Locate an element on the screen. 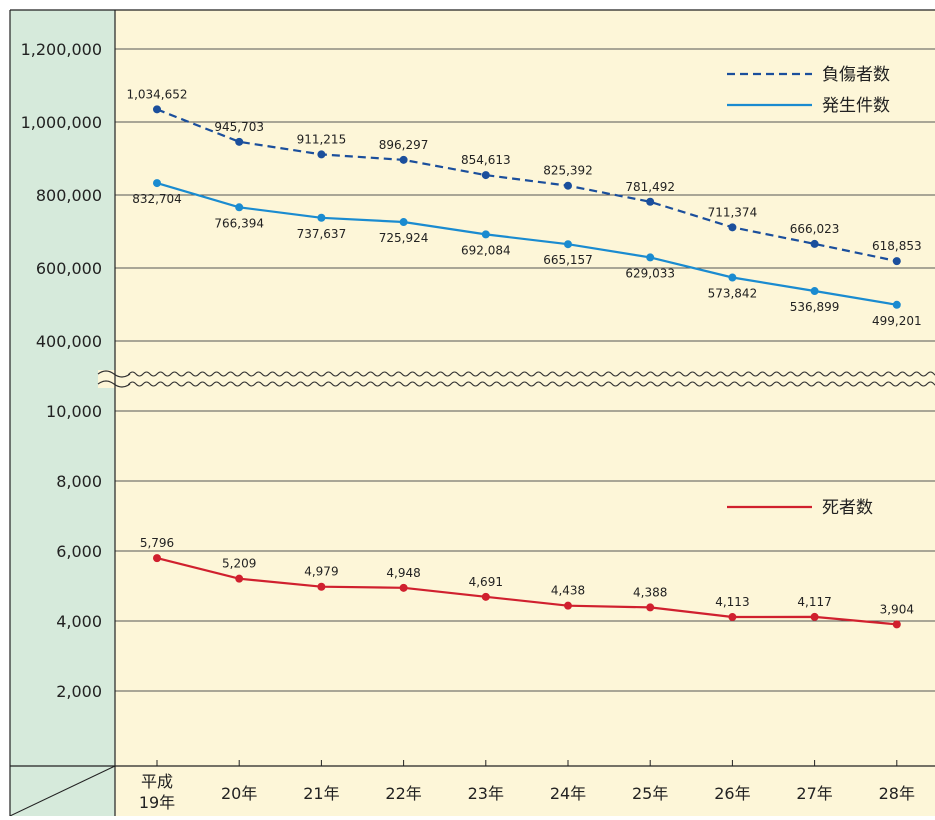 The image size is (935, 820). data-label: 896,297 is located at coordinates (404, 145).